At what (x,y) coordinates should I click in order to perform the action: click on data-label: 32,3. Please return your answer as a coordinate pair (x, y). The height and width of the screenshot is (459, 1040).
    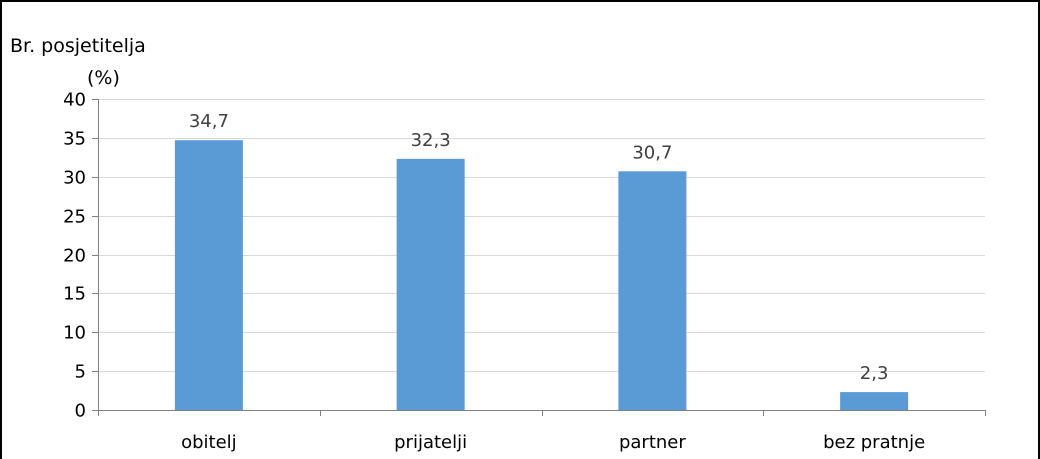
    Looking at the image, I should click on (431, 140).